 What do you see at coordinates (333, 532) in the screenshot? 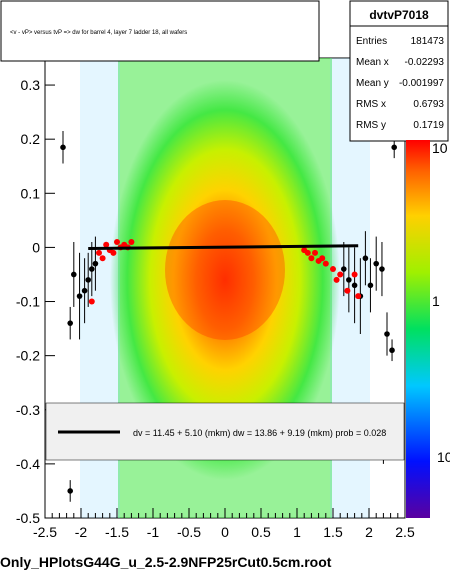
I see `x-tick-label: 1.5` at bounding box center [333, 532].